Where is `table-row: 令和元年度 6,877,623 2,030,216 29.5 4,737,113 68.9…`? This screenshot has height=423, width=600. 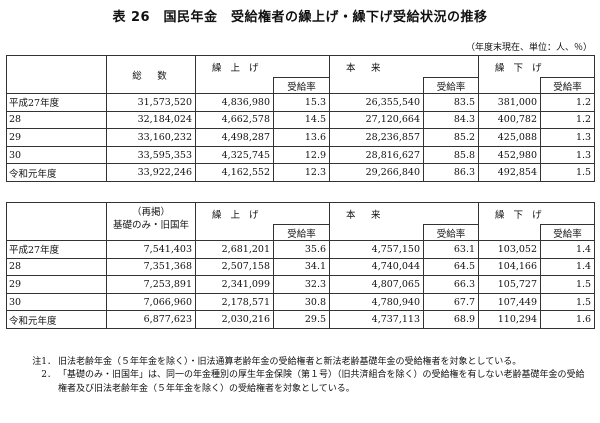
table-row: 令和元年度 6,877,623 2,030,216 29.5 4,737,113 68.9… is located at coordinates (301, 319).